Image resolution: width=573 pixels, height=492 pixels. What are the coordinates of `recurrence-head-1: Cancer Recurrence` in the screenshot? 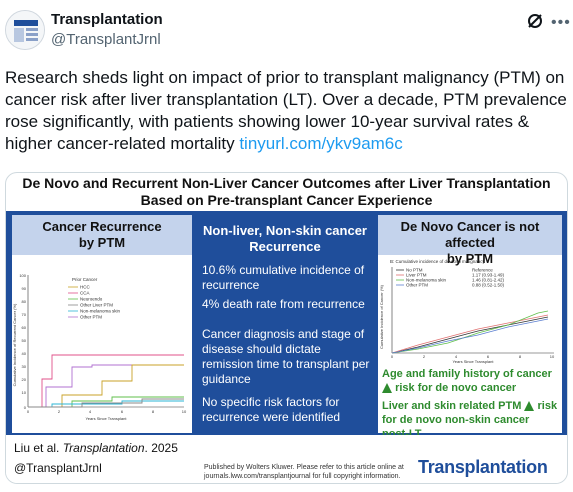 It's located at (102, 226).